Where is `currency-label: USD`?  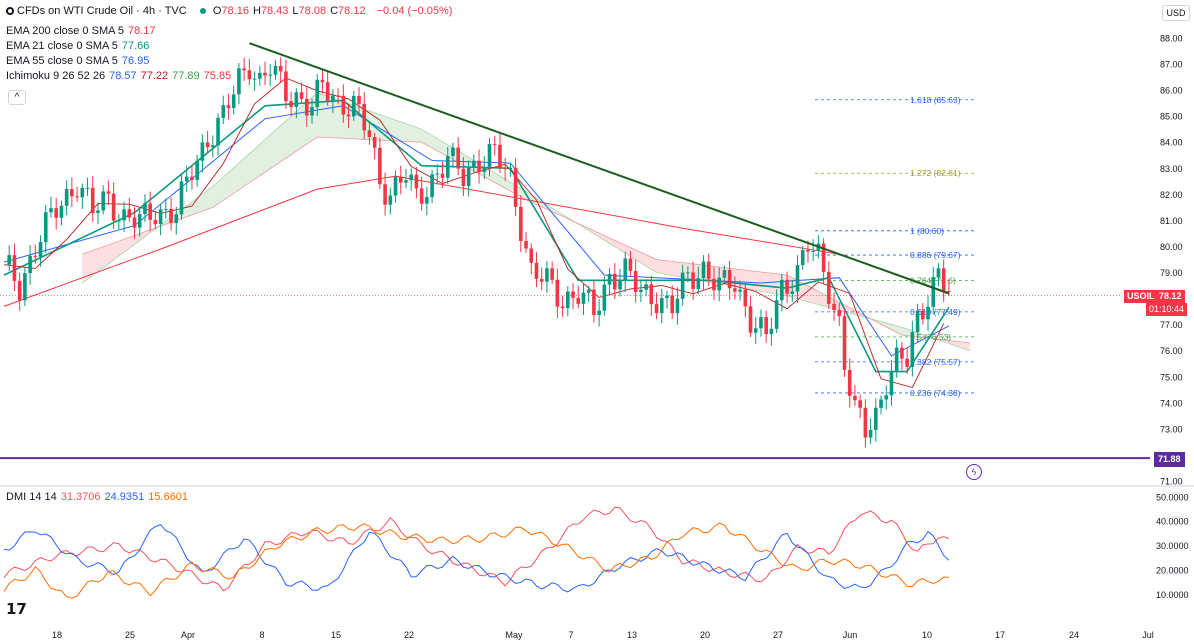 currency-label: USD is located at coordinates (1176, 13).